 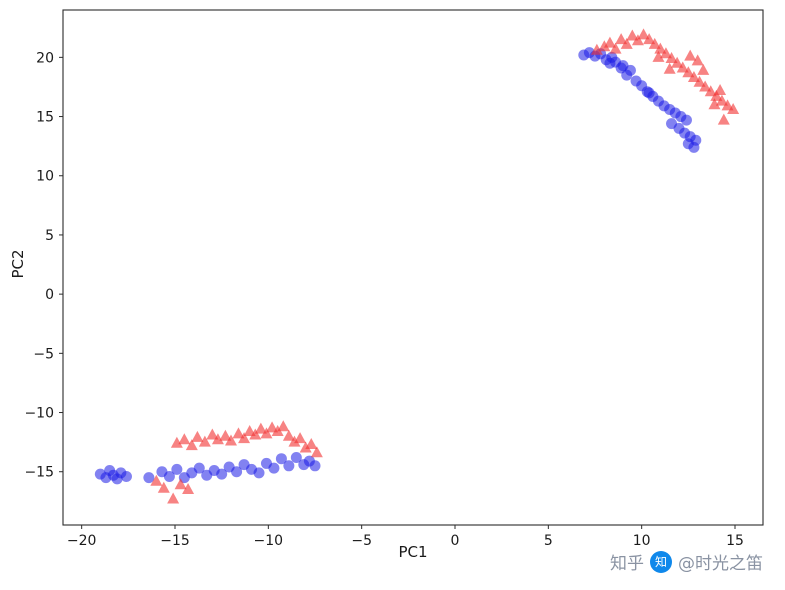 I want to click on zhihu-logo-glyph: 知, so click(x=660, y=561).